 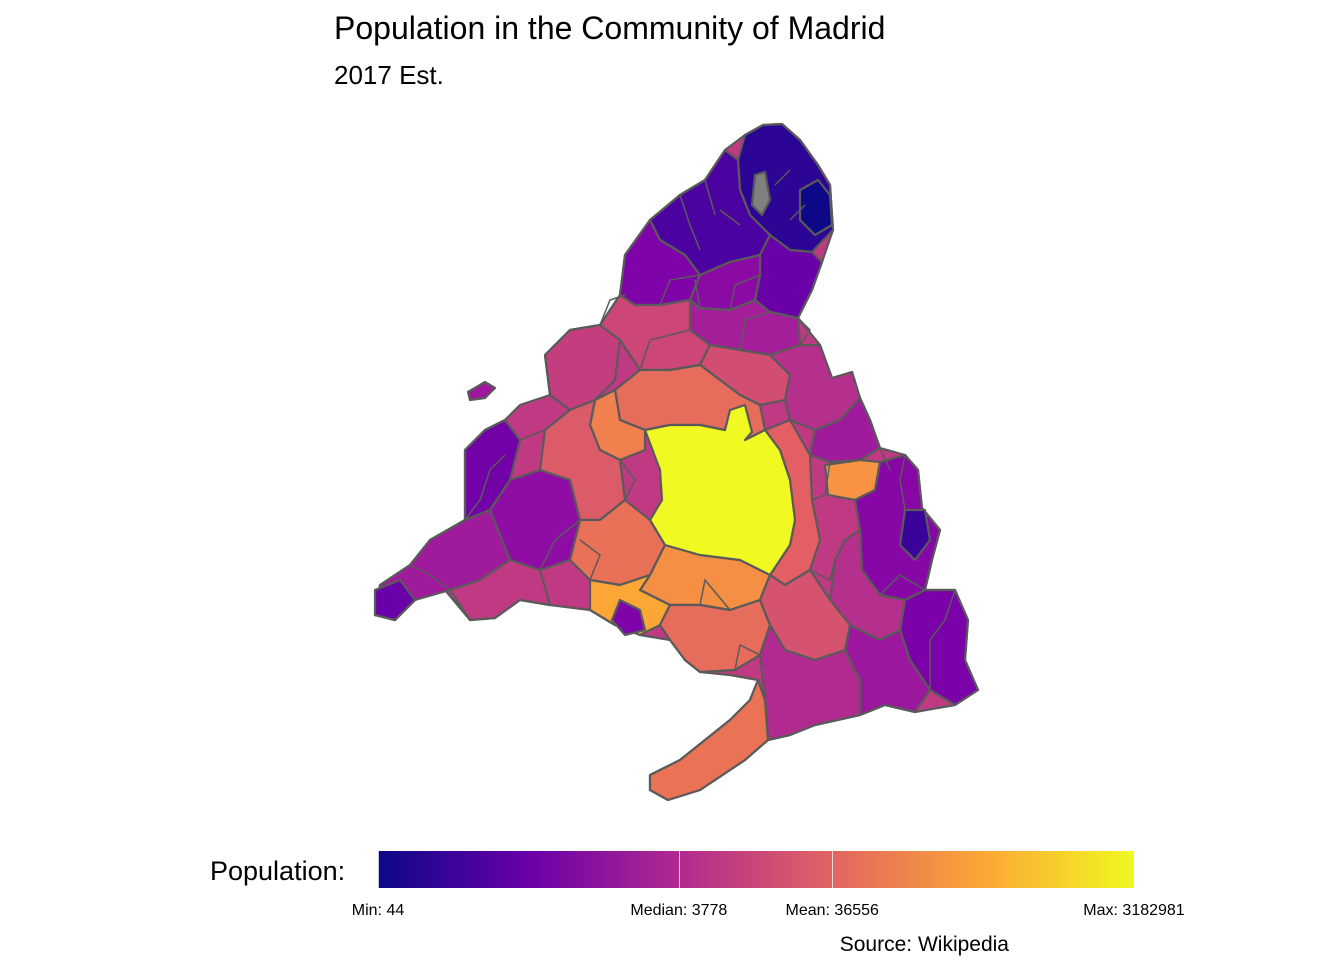 What do you see at coordinates (481, 391) in the screenshot?
I see `region-west-islet` at bounding box center [481, 391].